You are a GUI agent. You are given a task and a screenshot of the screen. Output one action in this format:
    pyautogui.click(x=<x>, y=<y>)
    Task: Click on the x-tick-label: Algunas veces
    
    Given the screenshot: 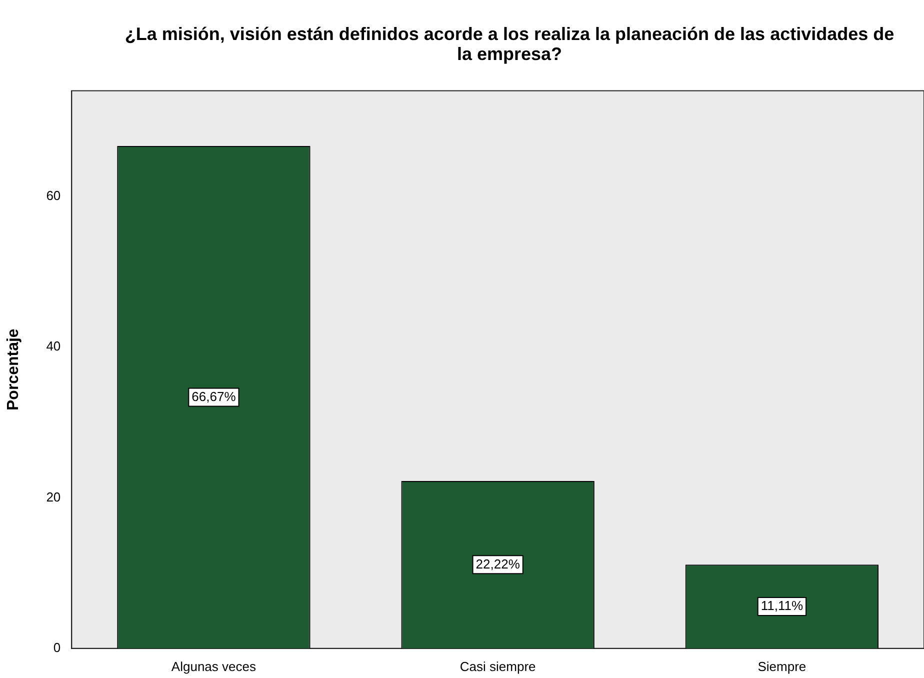 What is the action you would take?
    pyautogui.click(x=213, y=666)
    